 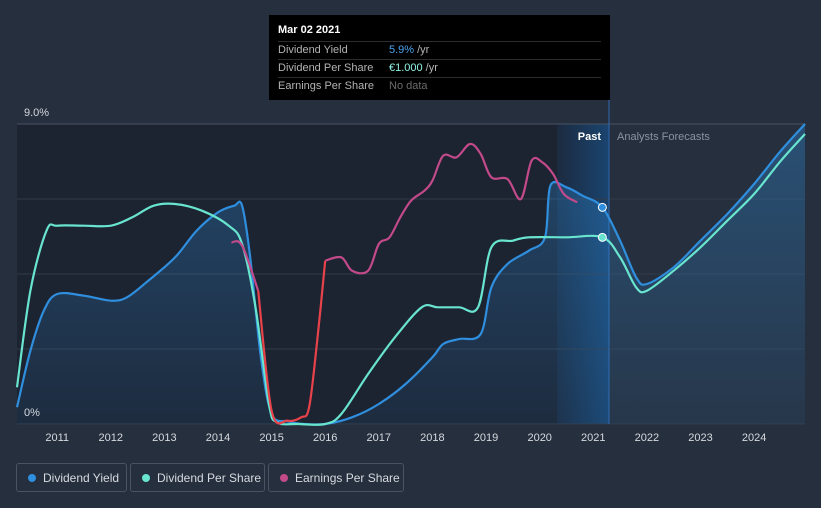 I want to click on x-tick-label: 2019, so click(x=486, y=438).